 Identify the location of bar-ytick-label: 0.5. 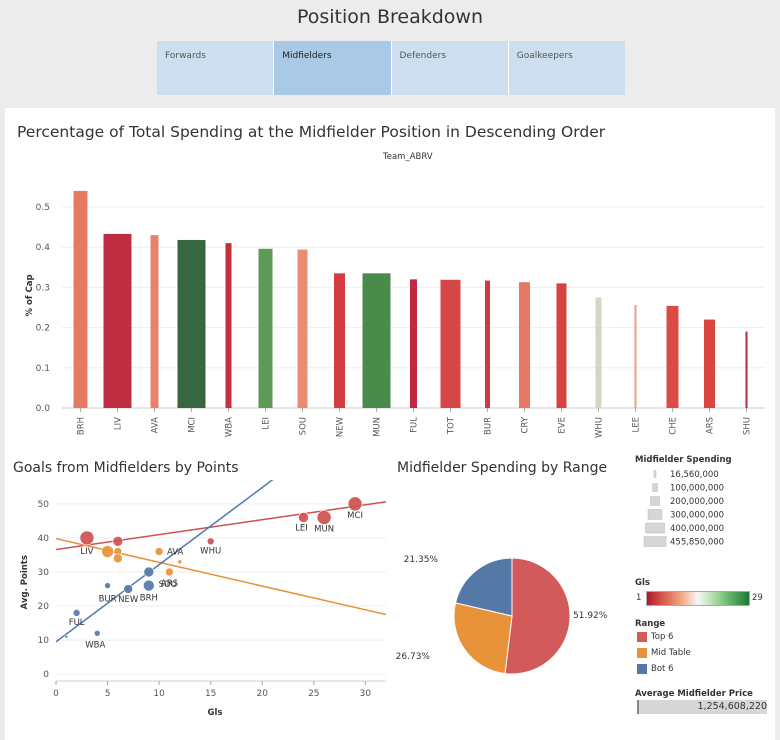
(43, 208).